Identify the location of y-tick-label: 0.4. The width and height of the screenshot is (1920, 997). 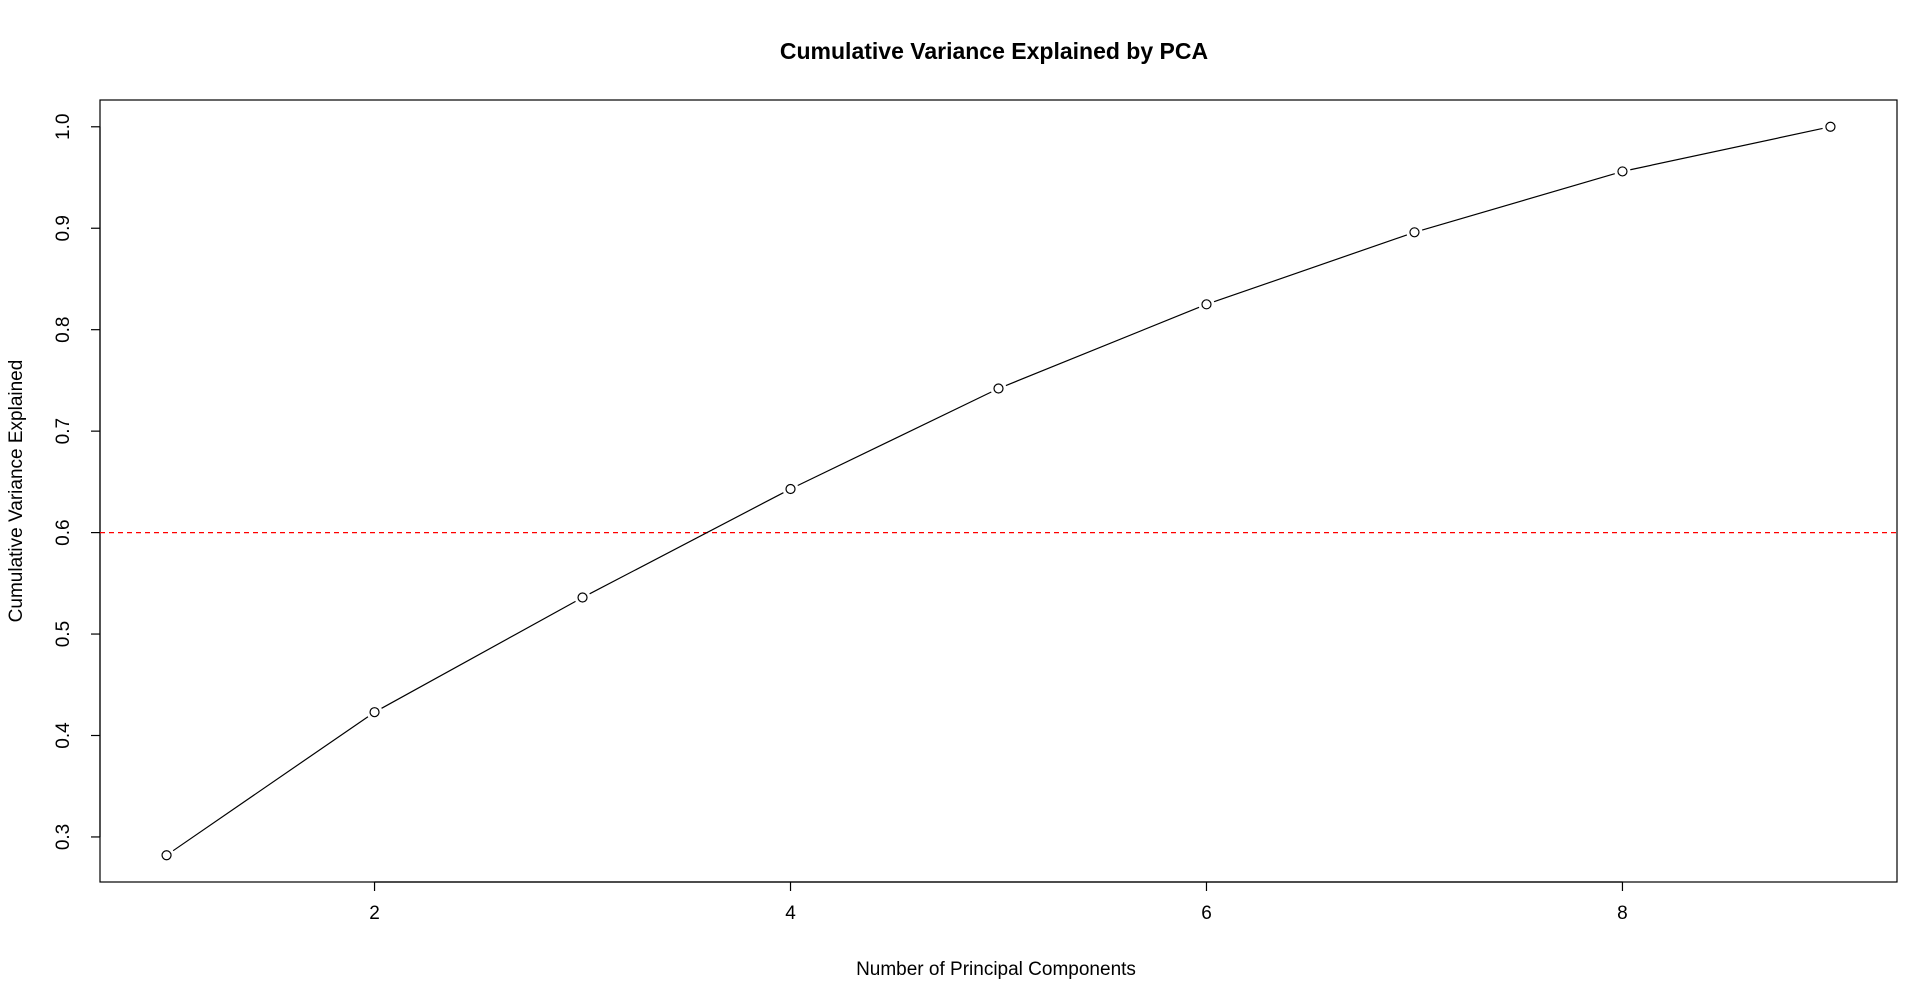
(63, 735).